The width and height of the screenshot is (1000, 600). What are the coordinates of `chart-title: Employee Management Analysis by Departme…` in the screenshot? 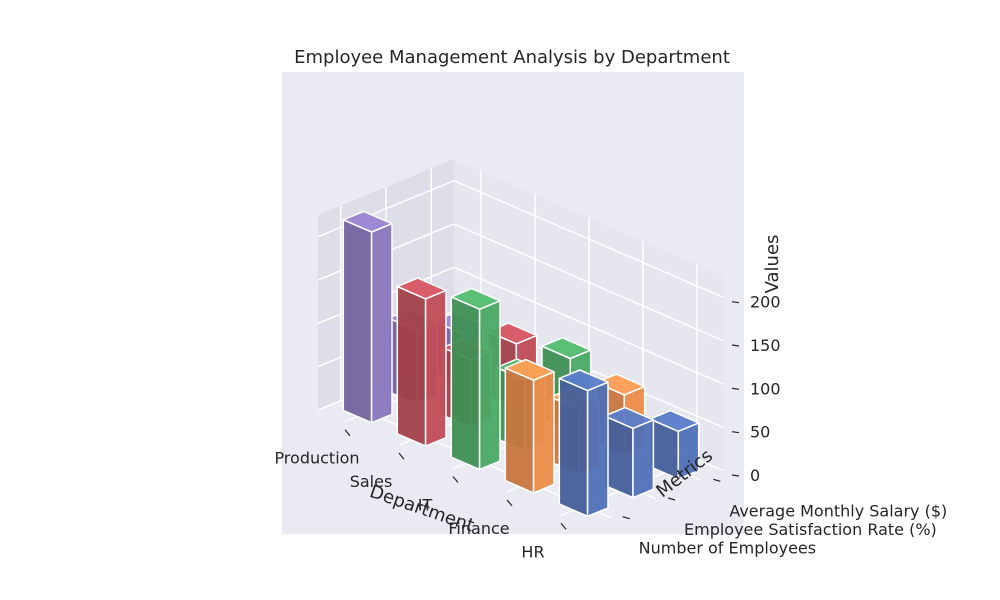 It's located at (512, 57).